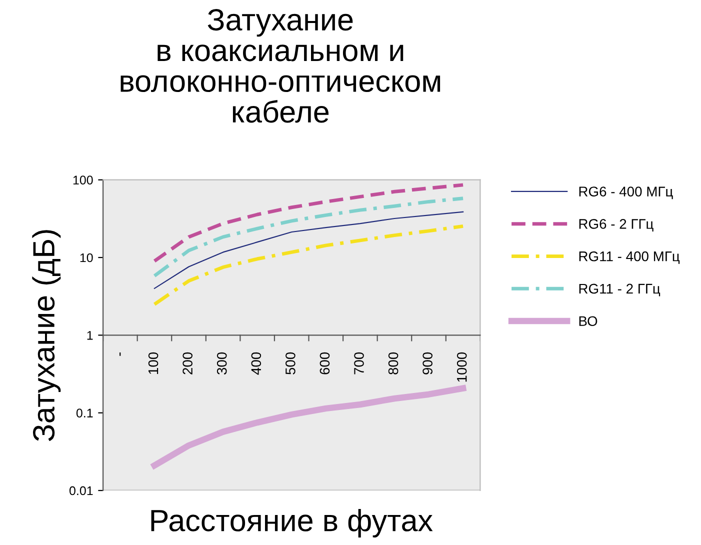 This screenshot has height=545, width=701. I want to click on x-tick-label: 700, so click(359, 363).